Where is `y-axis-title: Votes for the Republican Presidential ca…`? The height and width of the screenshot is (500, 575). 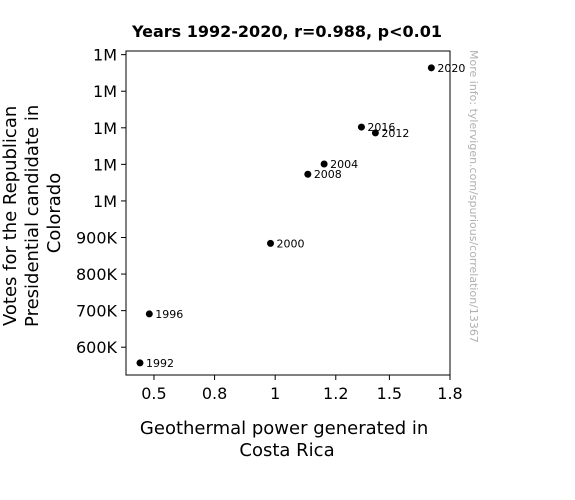 y-axis-title: Votes for the Republican Presidential ca… is located at coordinates (32, 213).